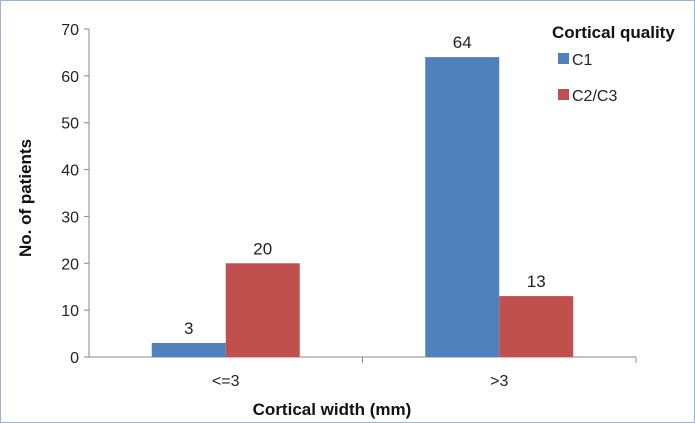 Image resolution: width=695 pixels, height=423 pixels. I want to click on y-axis-ticks: 0 10 20 30 40 50 60 70, so click(75, 194).